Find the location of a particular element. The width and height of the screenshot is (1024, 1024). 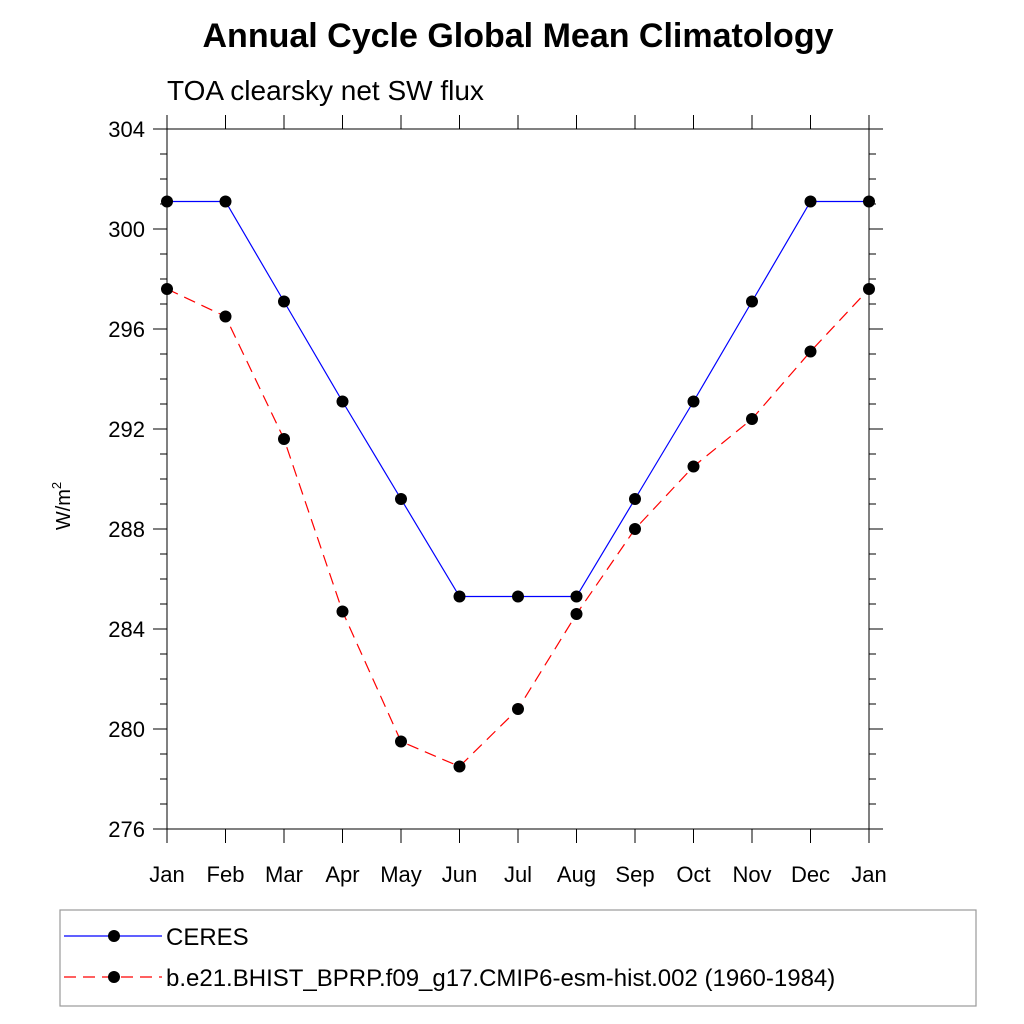

legend-label-1: CERES is located at coordinates (207, 937).